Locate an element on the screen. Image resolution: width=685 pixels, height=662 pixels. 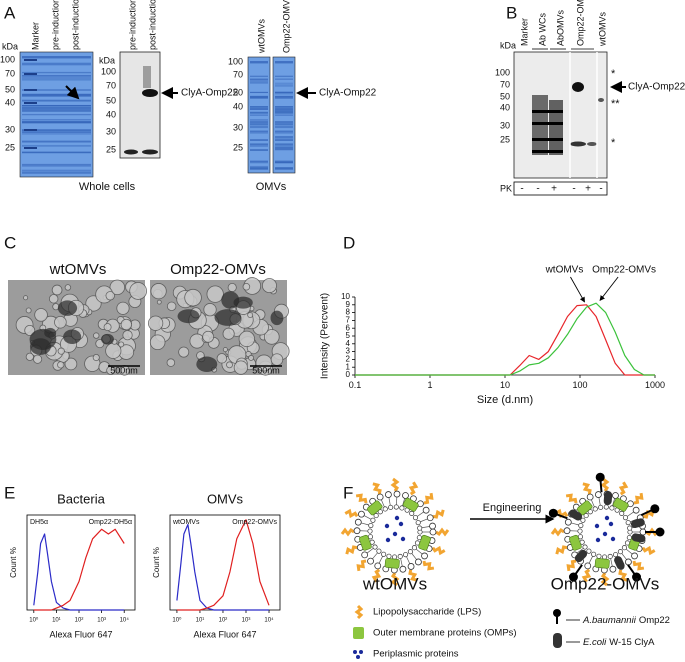
asterisk: ** is located at coordinates (615, 104).